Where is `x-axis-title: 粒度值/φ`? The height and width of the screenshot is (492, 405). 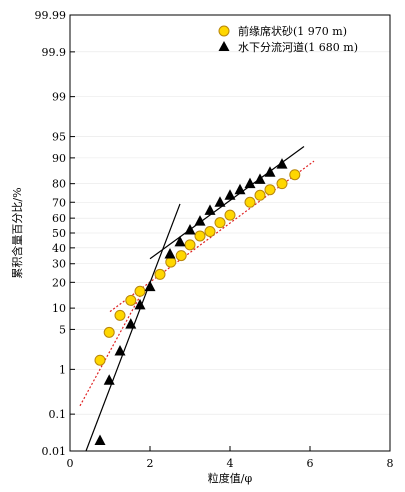
x-axis-title: 粒度值/φ is located at coordinates (230, 478).